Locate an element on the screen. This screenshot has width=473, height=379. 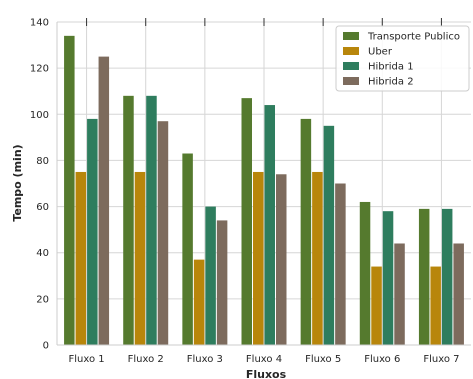
x-tick-label: Fluxo 4 is located at coordinates (264, 359).